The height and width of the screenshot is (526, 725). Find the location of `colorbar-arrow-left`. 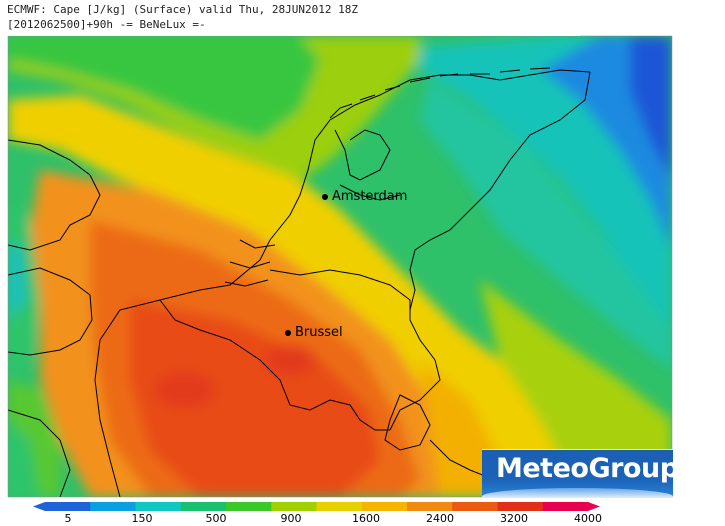

colorbar-arrow-left is located at coordinates (39, 506).